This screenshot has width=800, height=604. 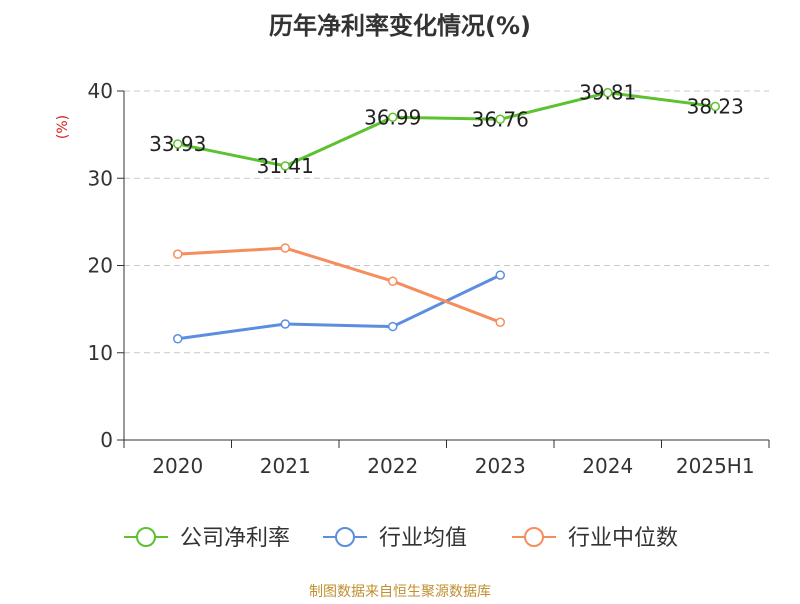 I want to click on legend-label: 行业均值, so click(x=423, y=538).